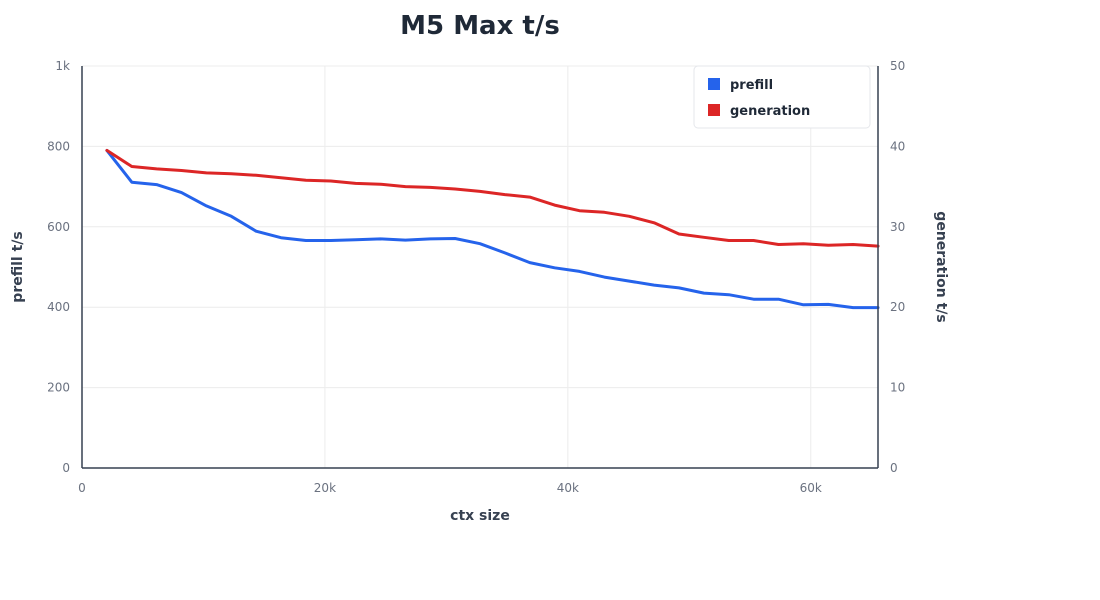 This screenshot has width=1100, height=600. What do you see at coordinates (568, 488) in the screenshot?
I see `x-tick-label: 40k` at bounding box center [568, 488].